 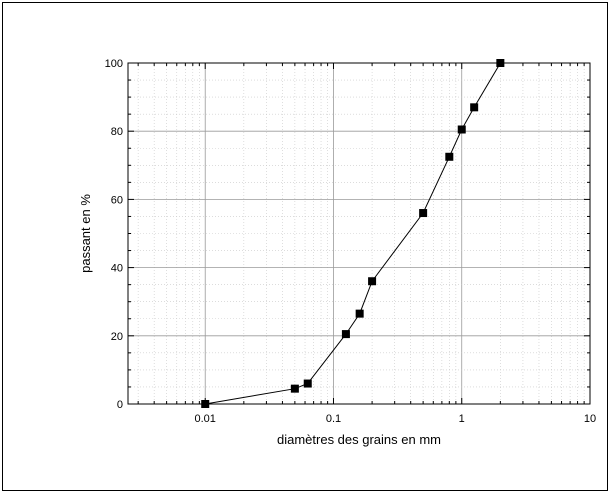 I want to click on y-tick-label: 20, so click(x=117, y=337).